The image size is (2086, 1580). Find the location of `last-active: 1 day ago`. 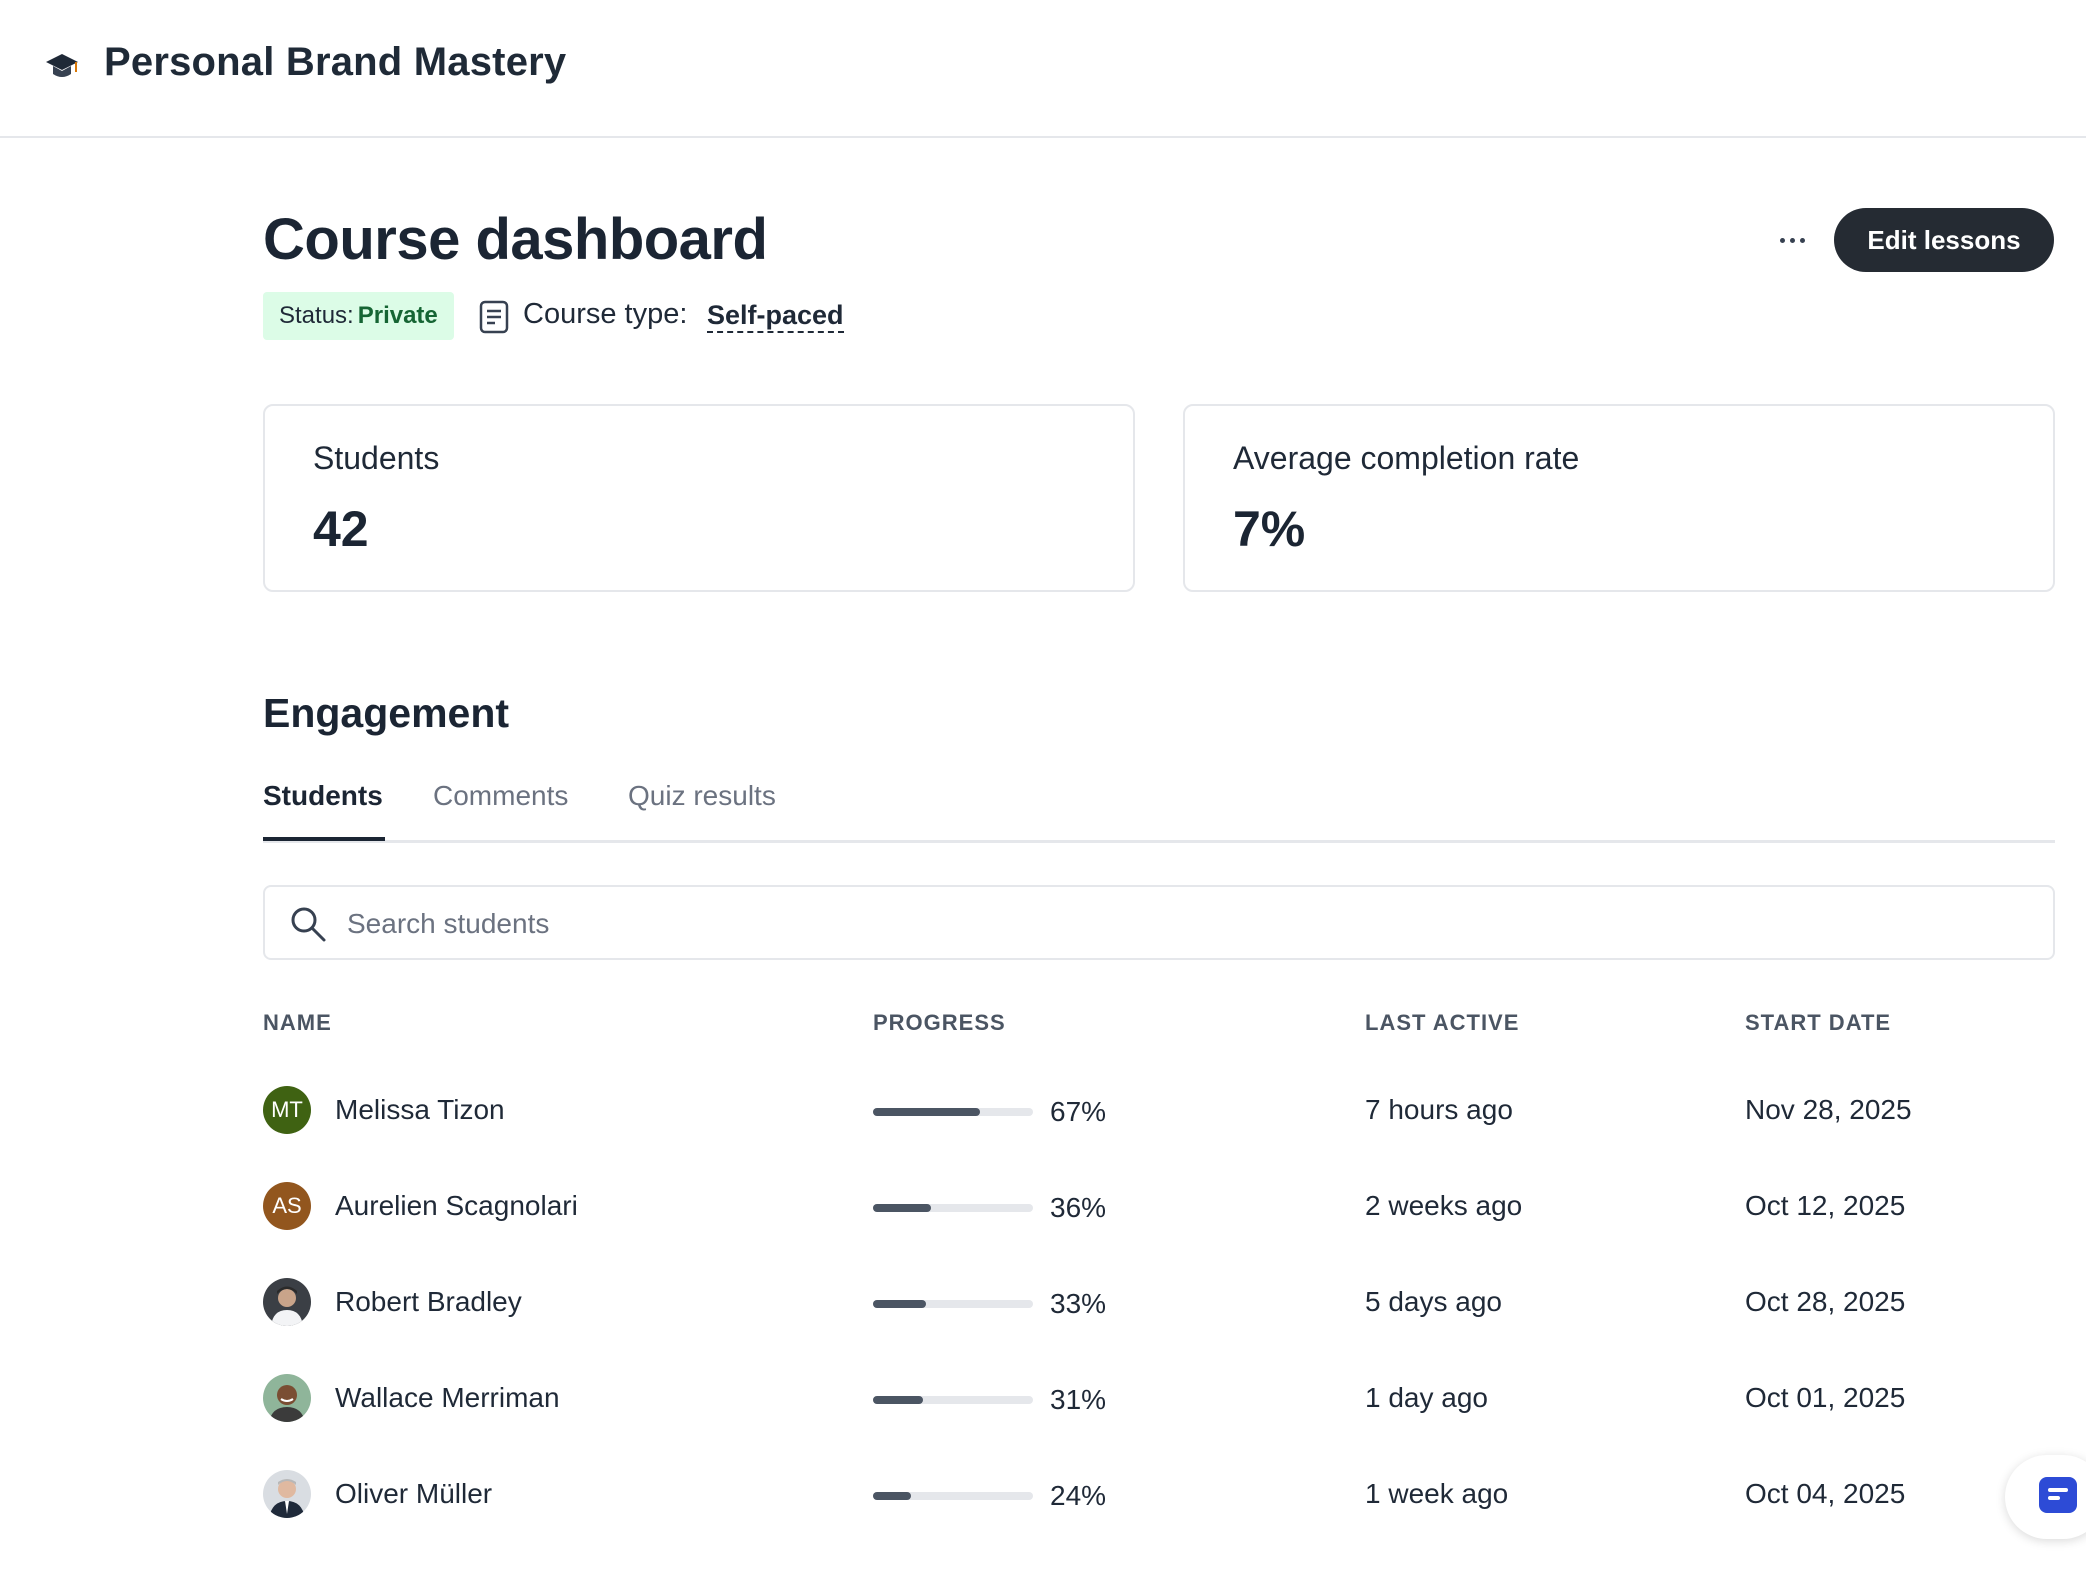

last-active: 1 day ago is located at coordinates (1426, 1397).